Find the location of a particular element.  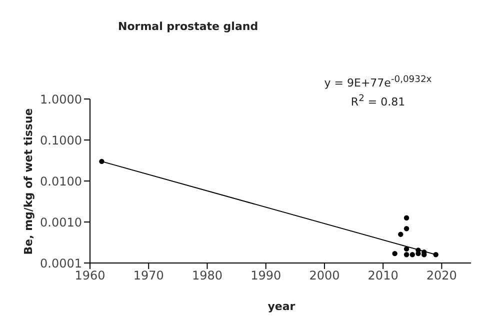

annotation: R$^{2}$ = 0.81 is located at coordinates (378, 101).